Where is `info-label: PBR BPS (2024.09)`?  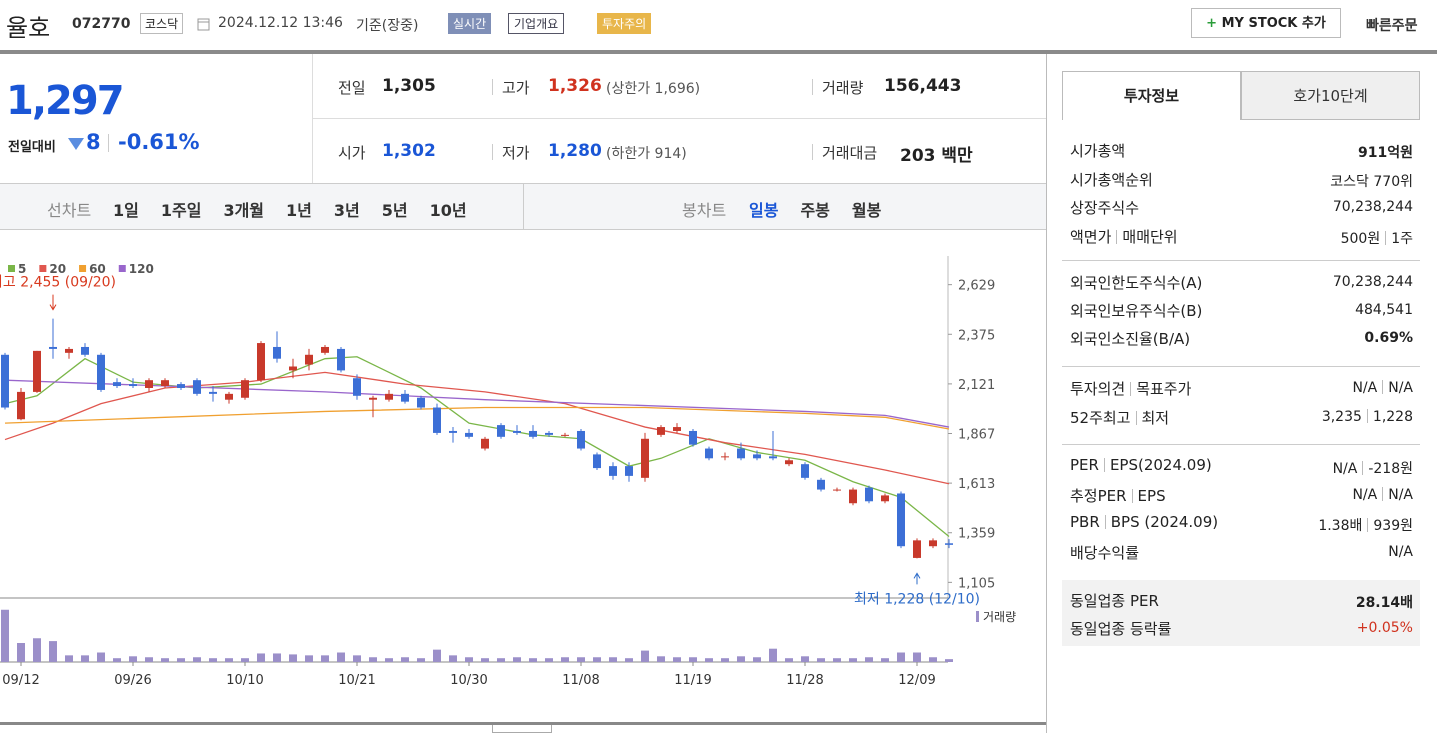
info-label: PBR BPS (2024.09) is located at coordinates (1144, 522).